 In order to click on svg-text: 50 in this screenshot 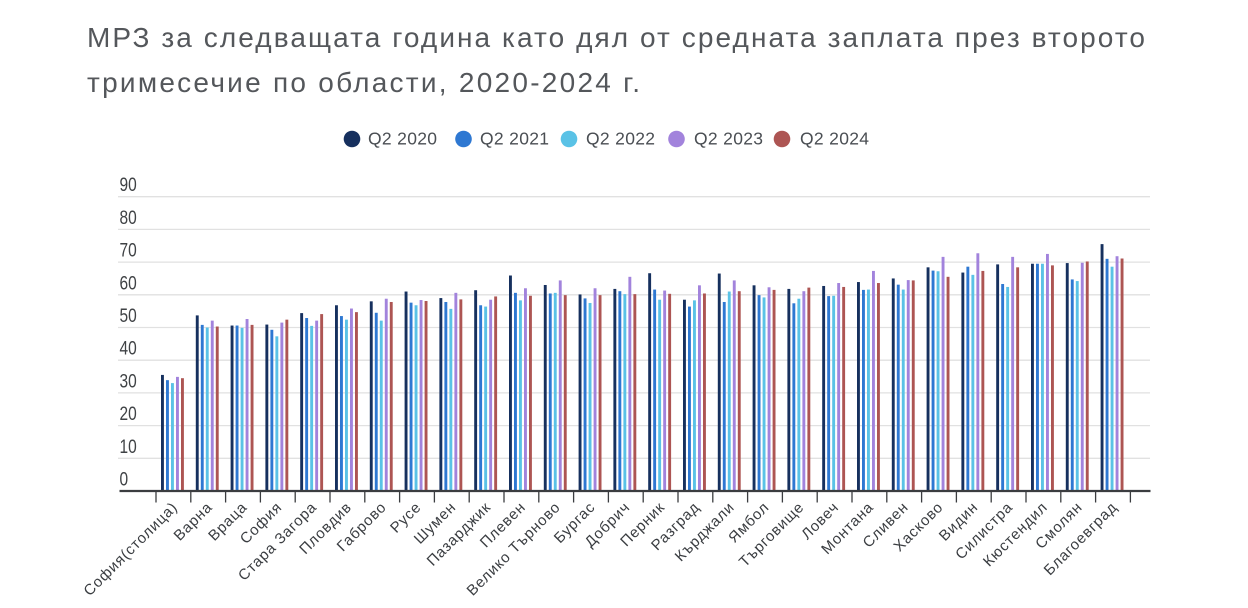, I will do `click(128, 316)`.